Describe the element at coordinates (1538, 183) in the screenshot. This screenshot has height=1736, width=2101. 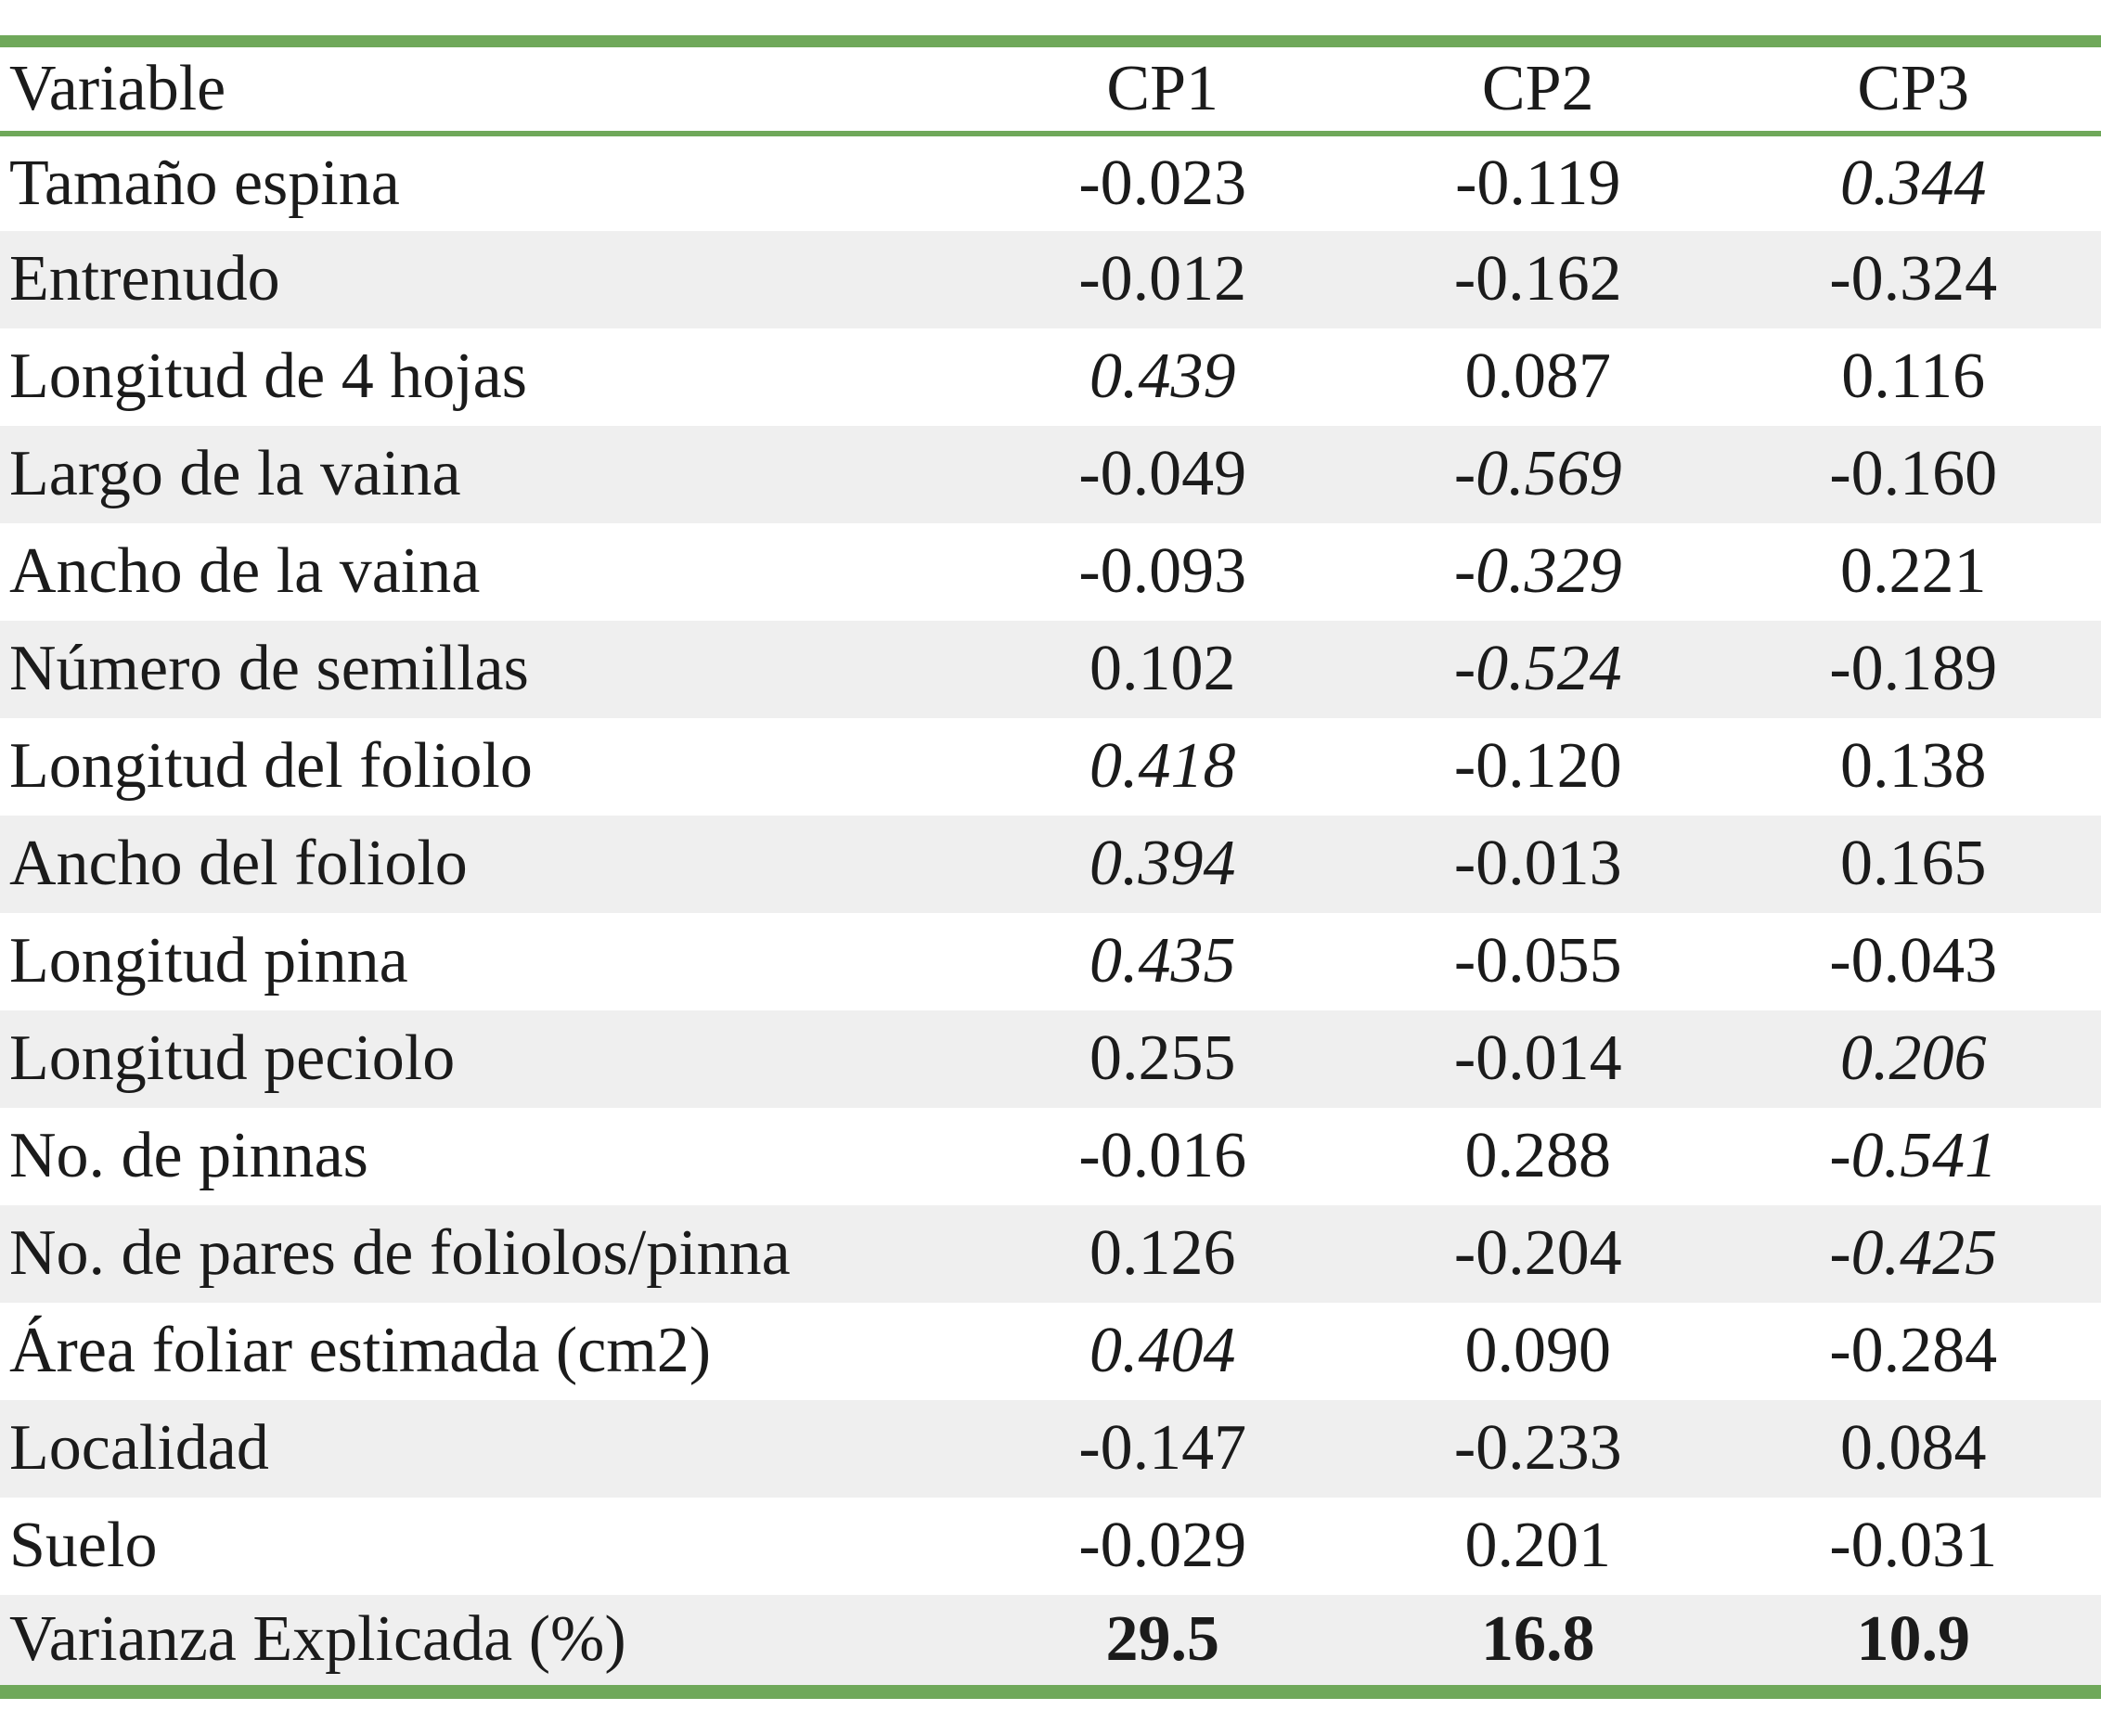
I see `cp2-cell: -0.119` at that location.